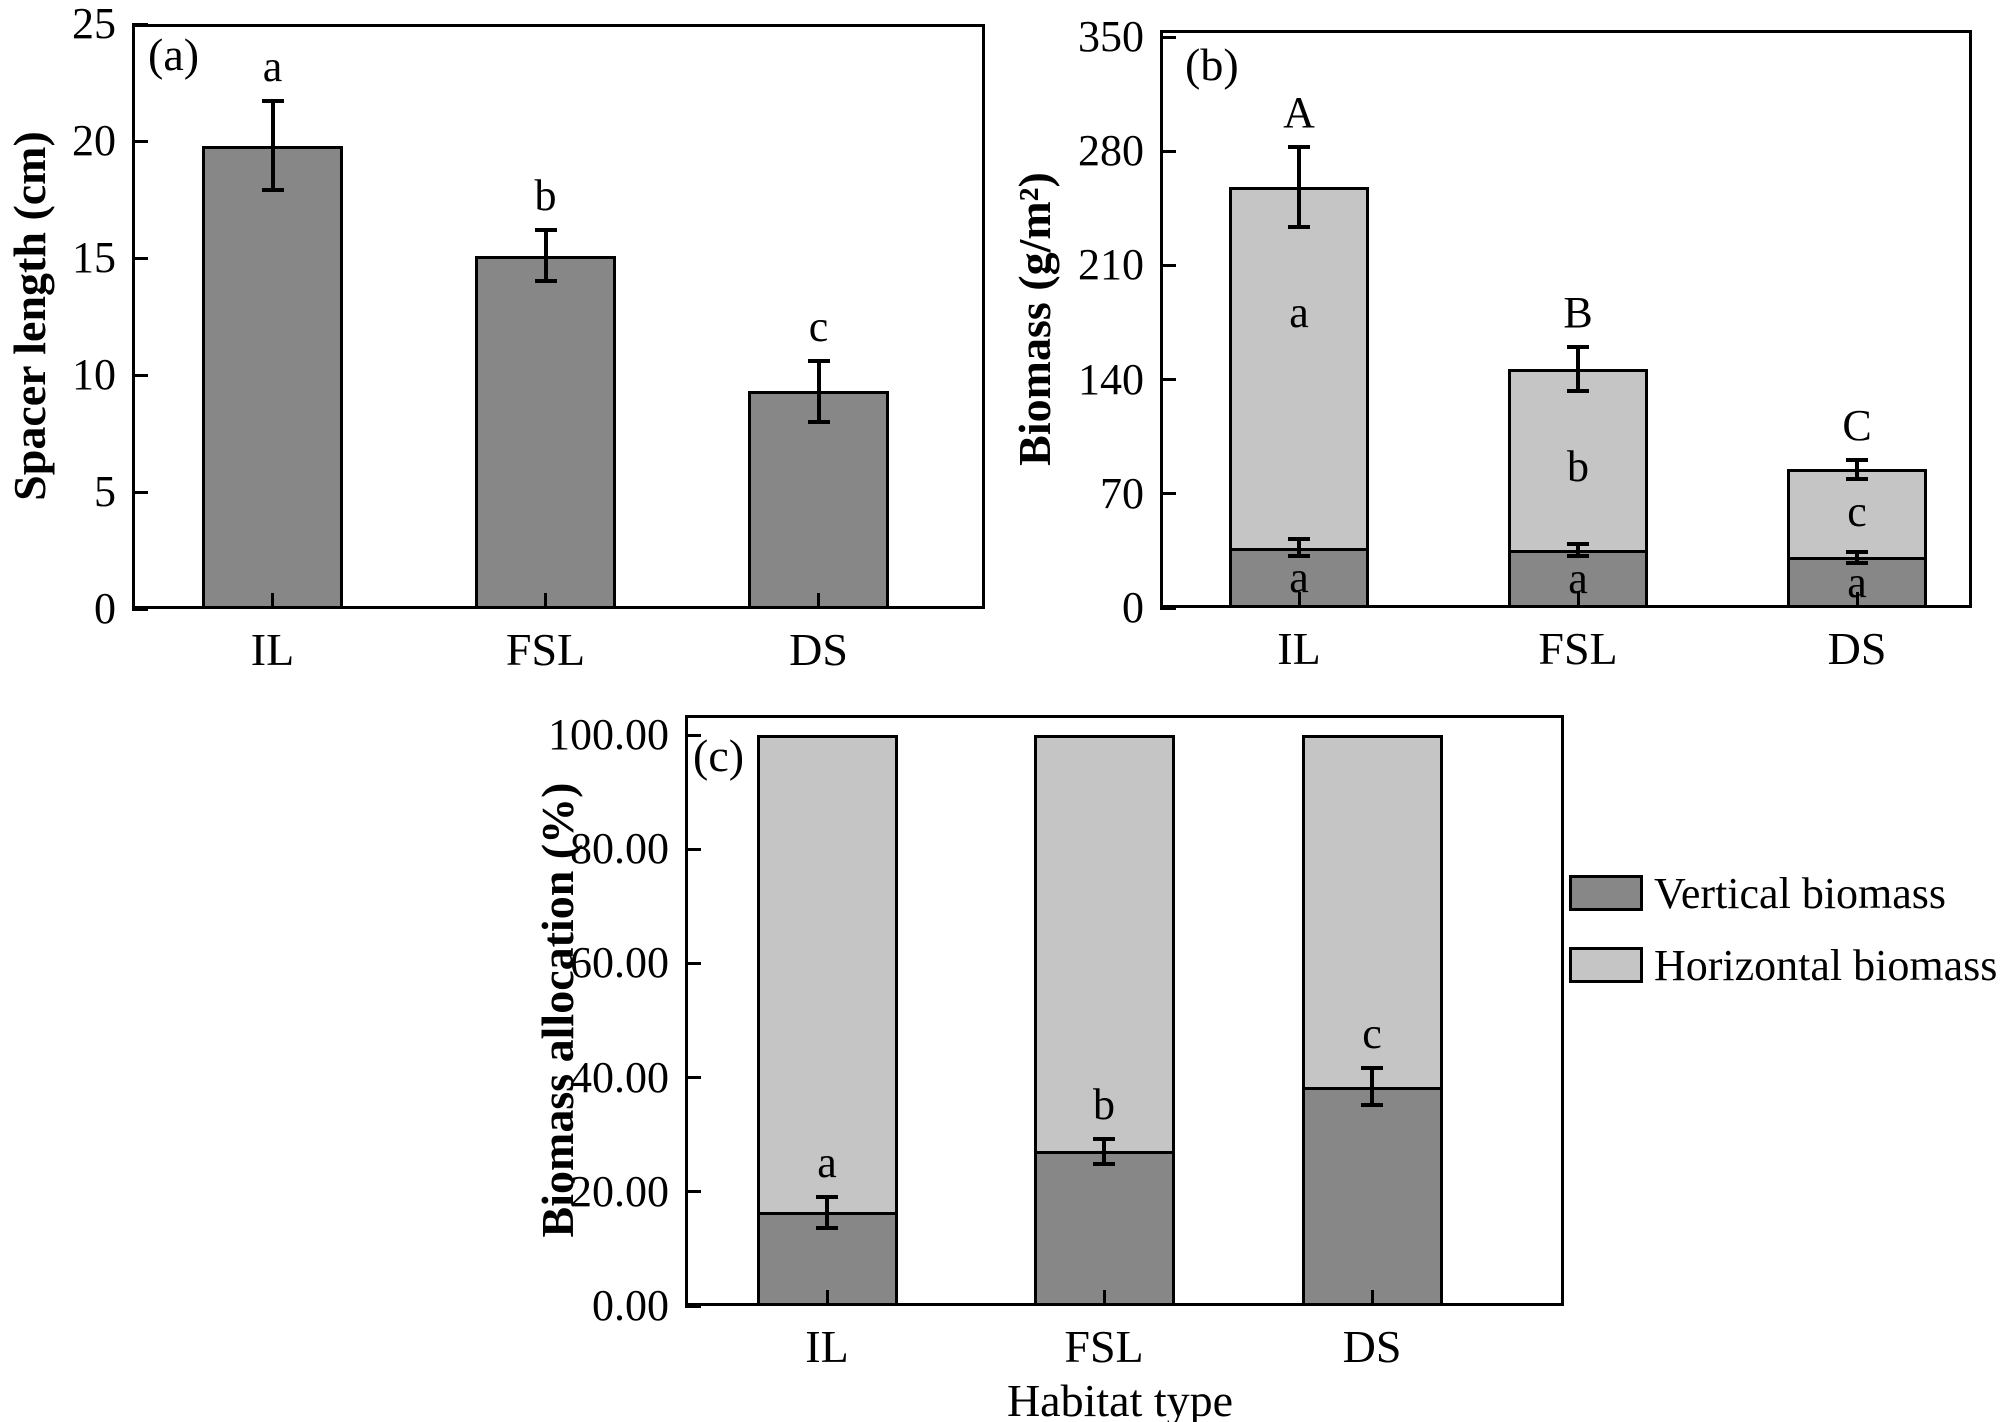 The width and height of the screenshot is (2000, 1422). What do you see at coordinates (1299, 555) in the screenshot?
I see `panel-b-vertical-error-bar-IL-cap-bottom` at bounding box center [1299, 555].